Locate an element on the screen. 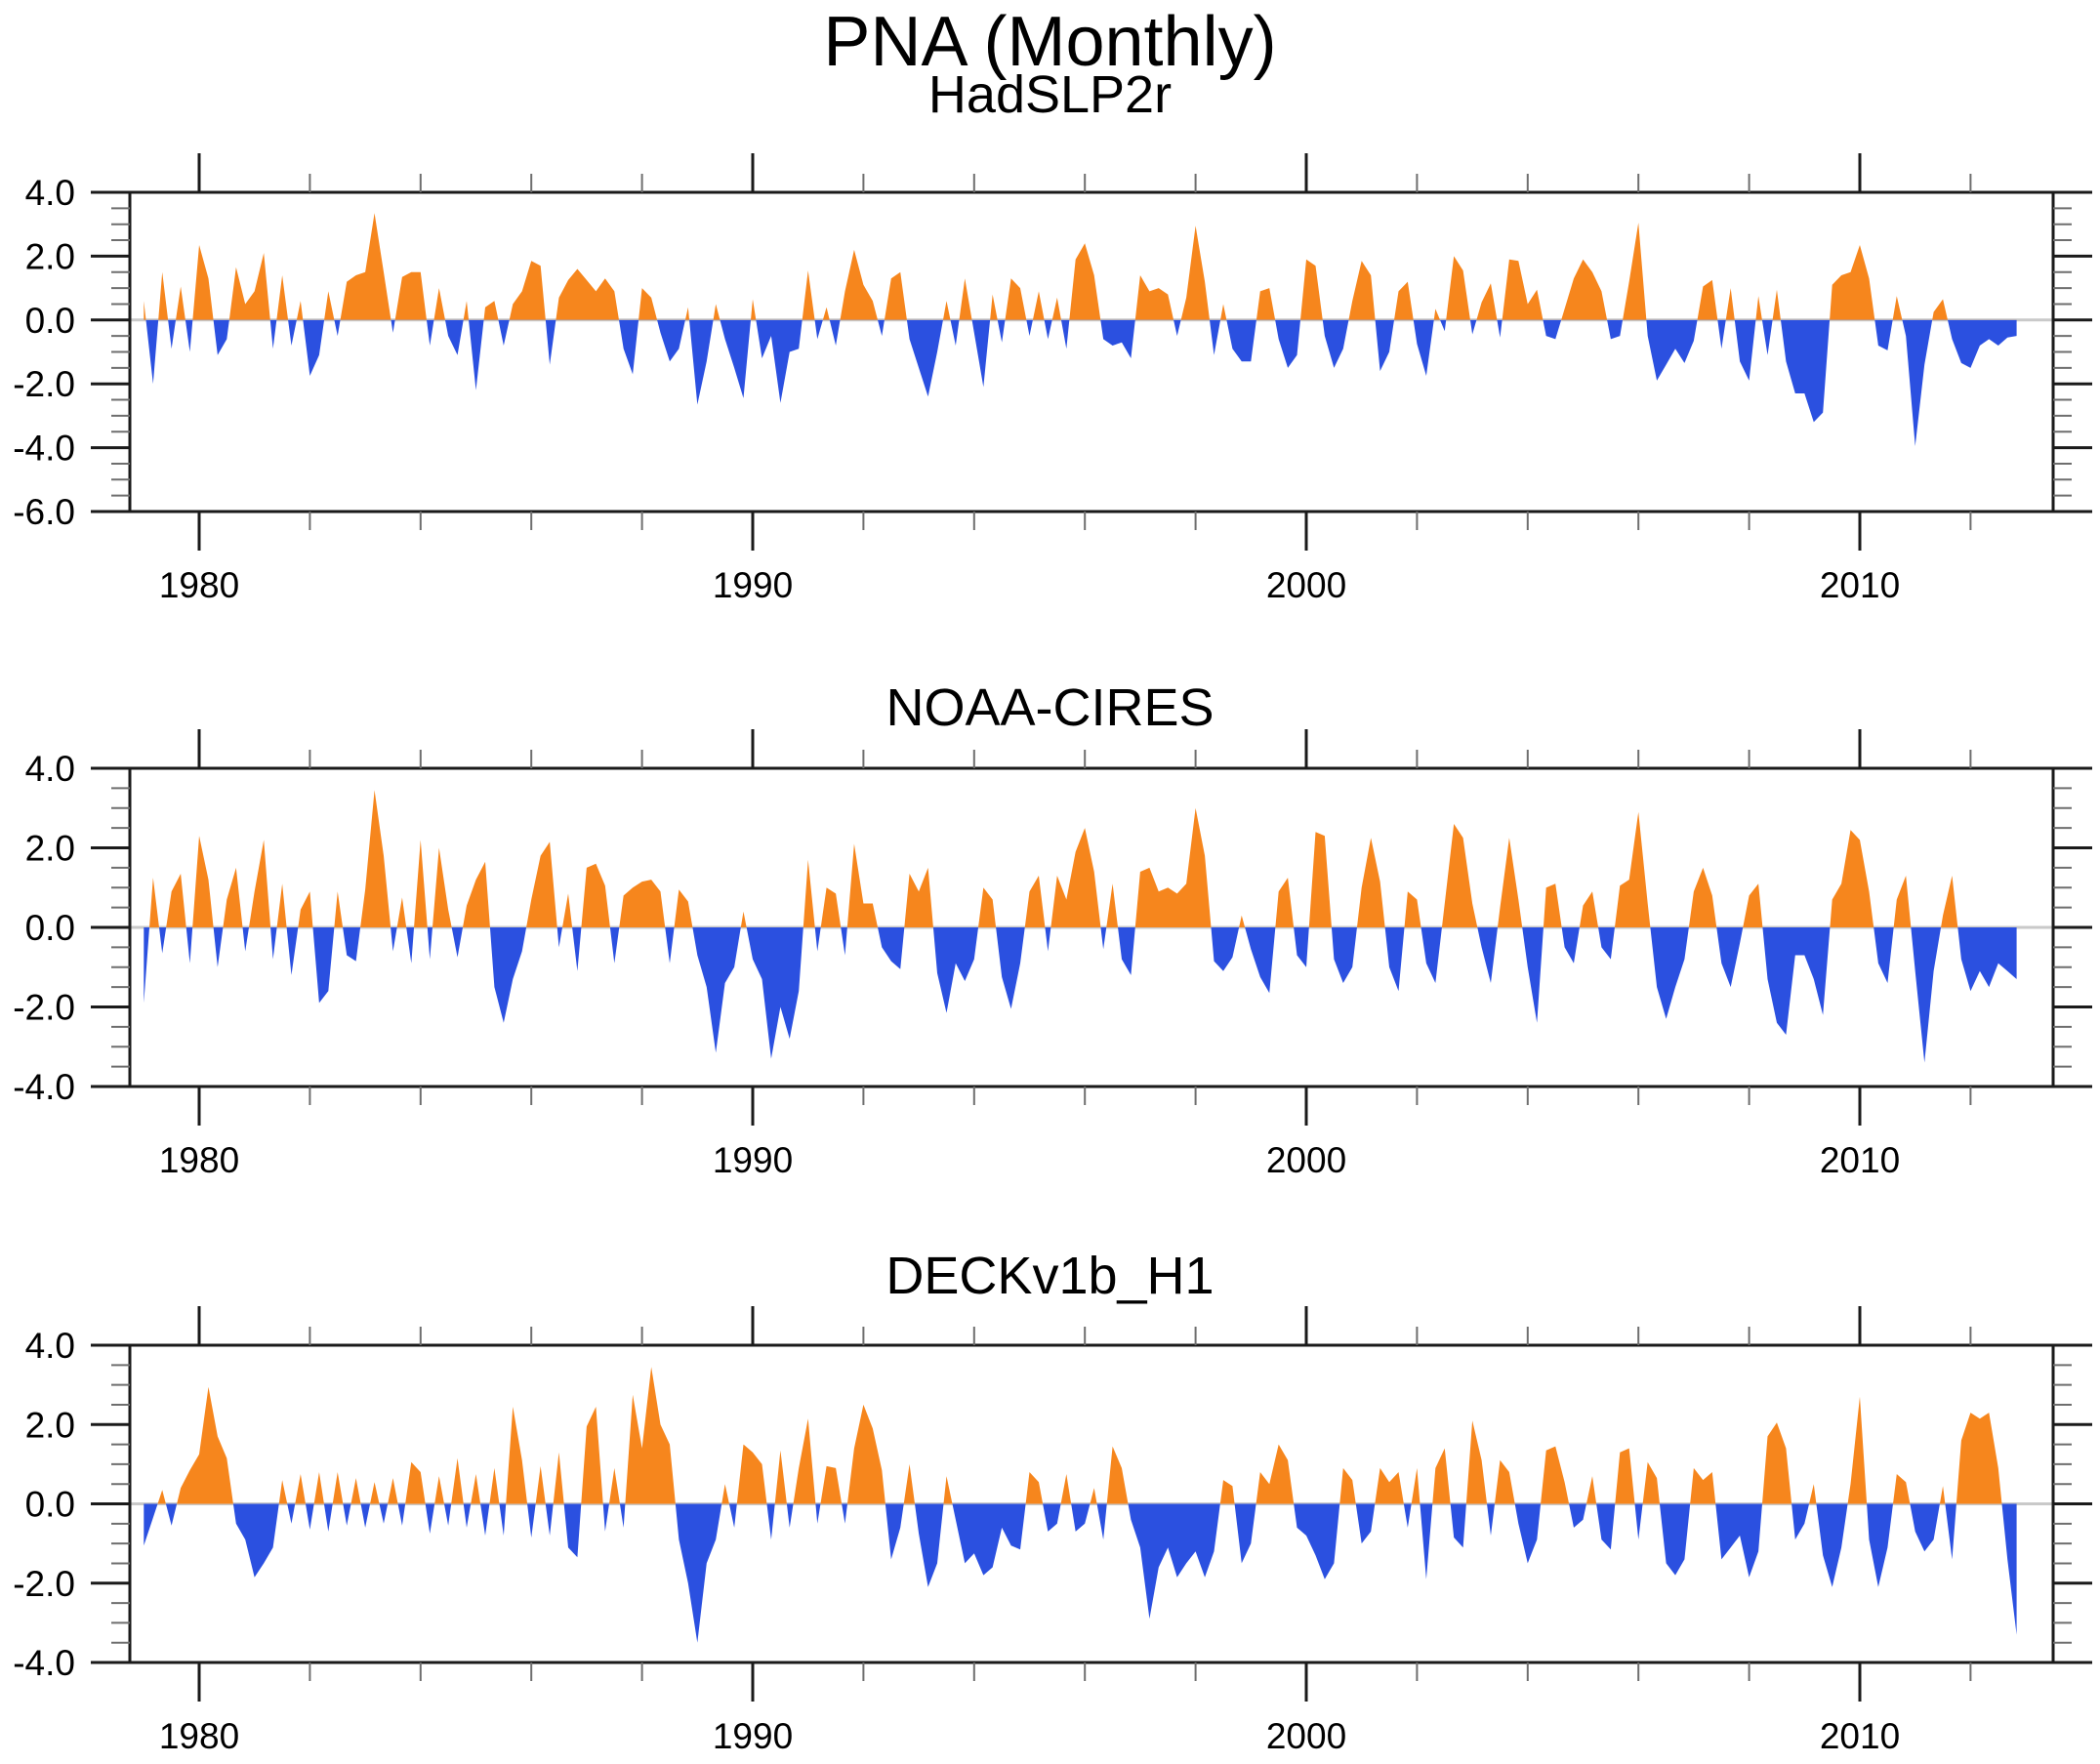 This screenshot has width=2100, height=1764. page-title: PNA (Monthly) is located at coordinates (1050, 42).